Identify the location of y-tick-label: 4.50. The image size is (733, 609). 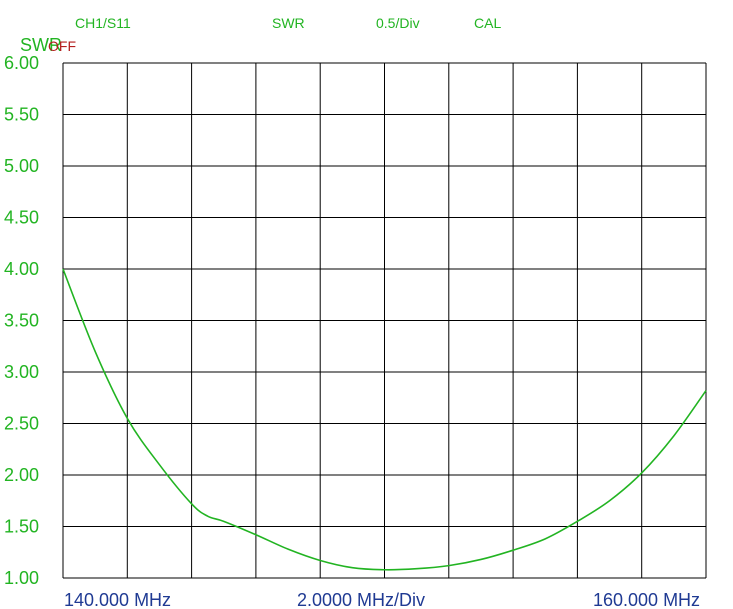
(21, 218).